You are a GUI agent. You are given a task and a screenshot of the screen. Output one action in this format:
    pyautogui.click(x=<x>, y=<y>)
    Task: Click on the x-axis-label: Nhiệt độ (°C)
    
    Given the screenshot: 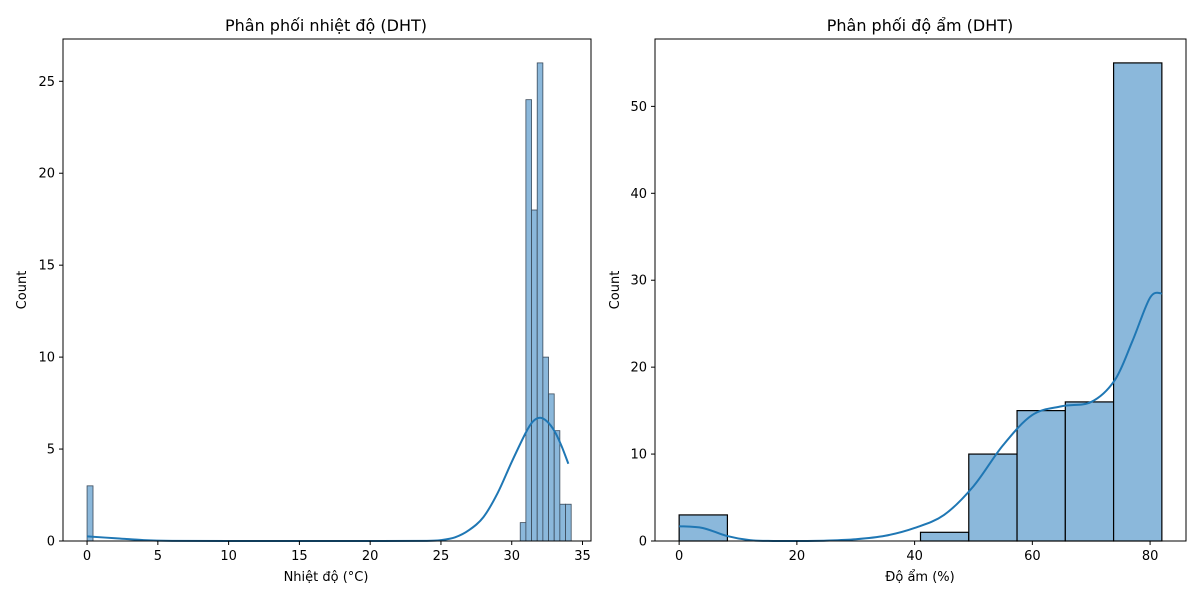 What is the action you would take?
    pyautogui.click(x=326, y=577)
    